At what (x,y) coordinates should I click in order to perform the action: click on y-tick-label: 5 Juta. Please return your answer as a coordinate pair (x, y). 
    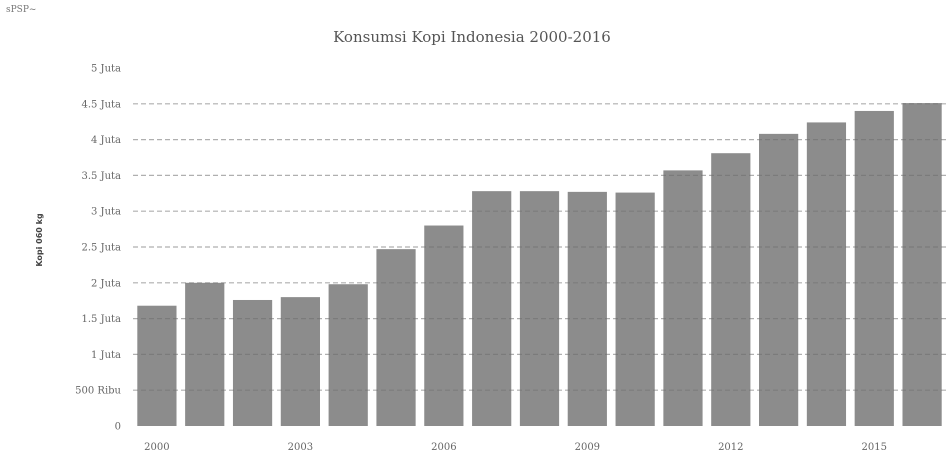
    Looking at the image, I should click on (106, 69).